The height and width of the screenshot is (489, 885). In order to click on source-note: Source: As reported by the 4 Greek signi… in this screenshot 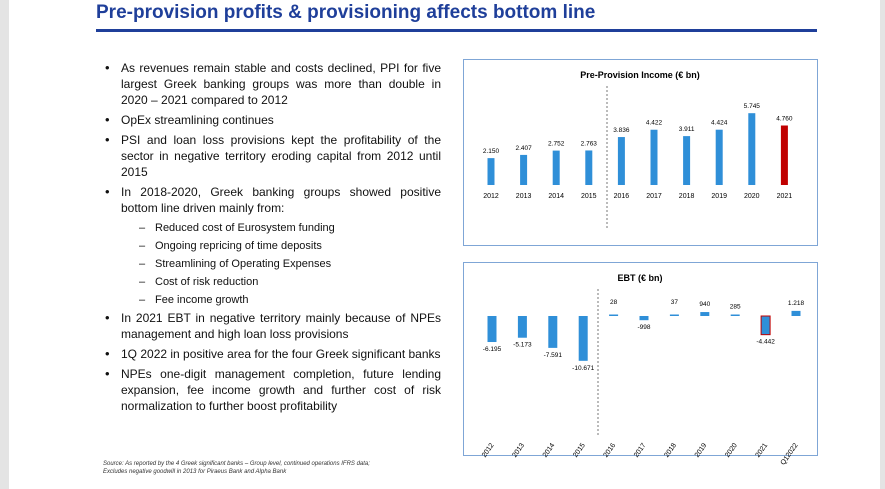, I will do `click(283, 468)`.